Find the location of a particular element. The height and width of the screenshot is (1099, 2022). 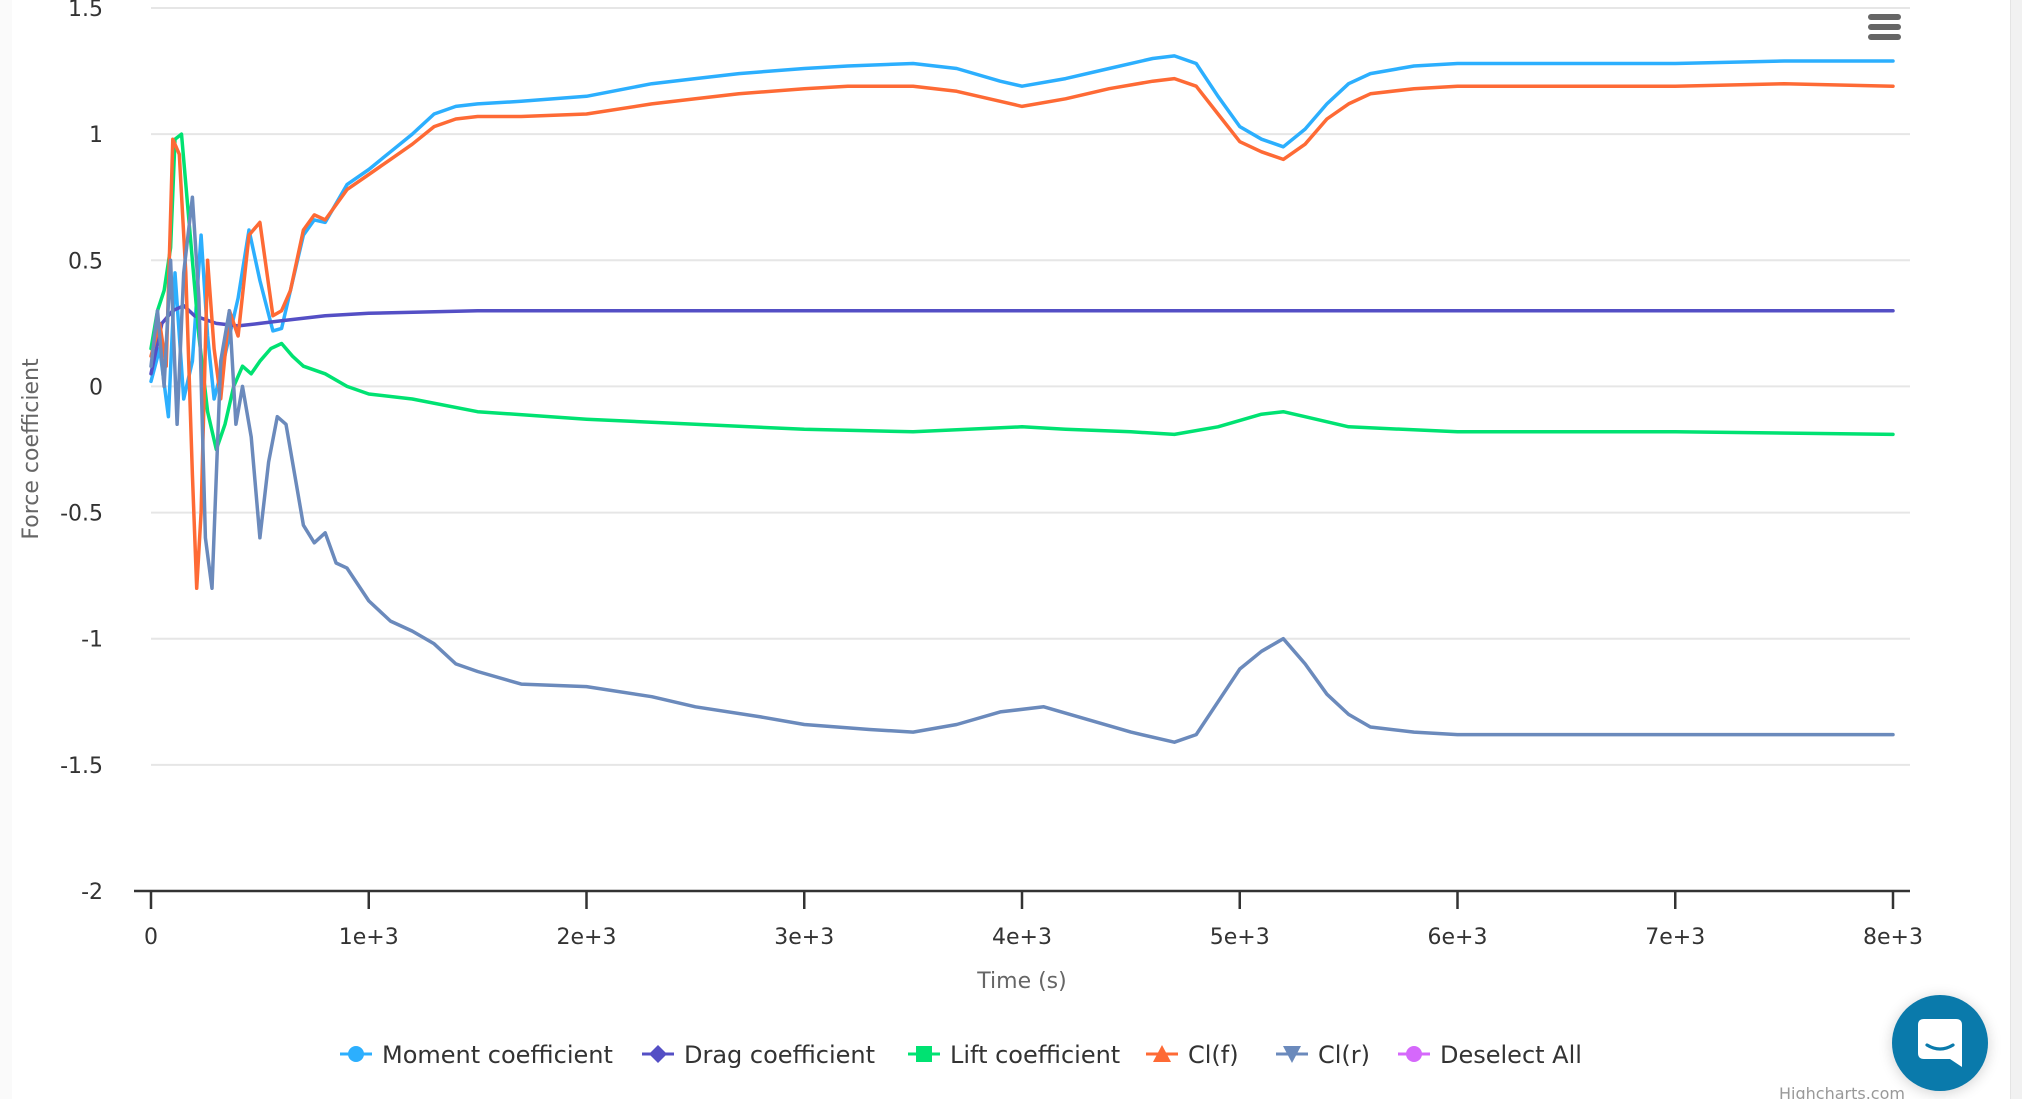

x-tick-label: 8e+3 is located at coordinates (1893, 937).